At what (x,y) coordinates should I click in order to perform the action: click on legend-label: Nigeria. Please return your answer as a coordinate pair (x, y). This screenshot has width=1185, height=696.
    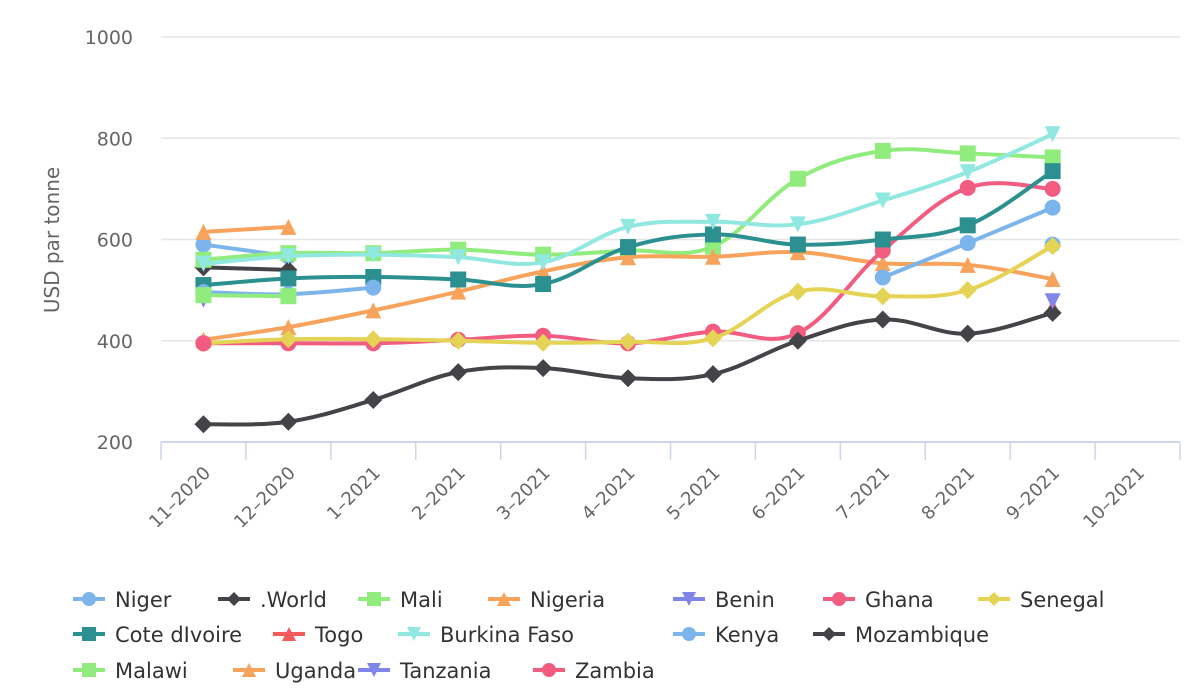
    Looking at the image, I should click on (567, 600).